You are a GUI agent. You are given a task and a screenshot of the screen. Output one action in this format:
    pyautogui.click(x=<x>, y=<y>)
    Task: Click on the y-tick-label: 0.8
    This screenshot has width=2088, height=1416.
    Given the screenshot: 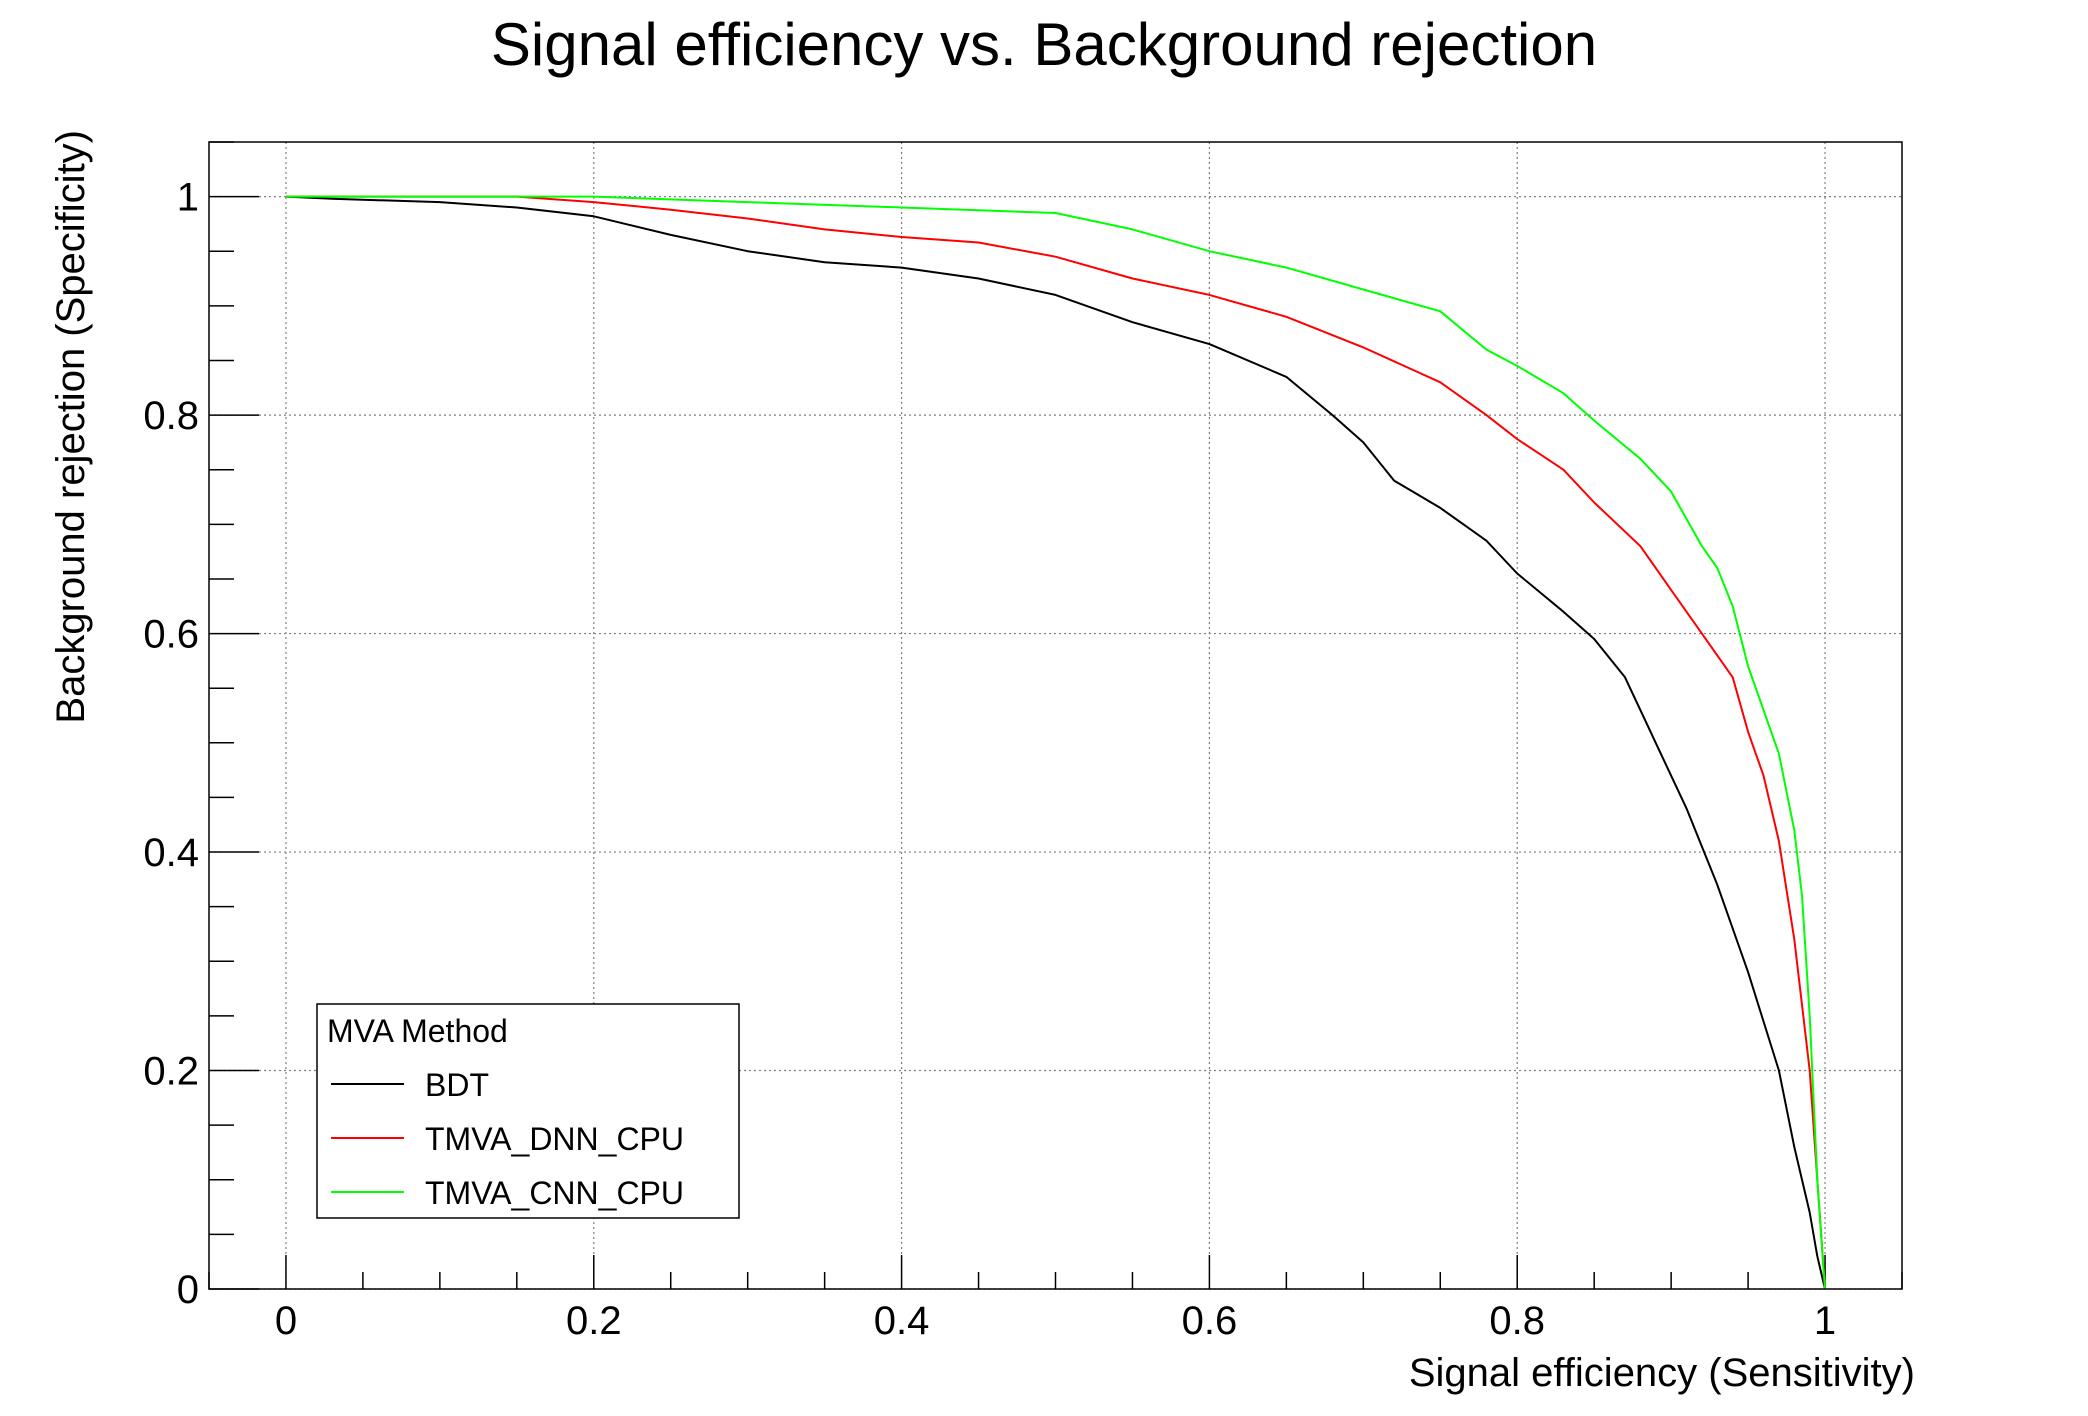 What is the action you would take?
    pyautogui.click(x=171, y=416)
    